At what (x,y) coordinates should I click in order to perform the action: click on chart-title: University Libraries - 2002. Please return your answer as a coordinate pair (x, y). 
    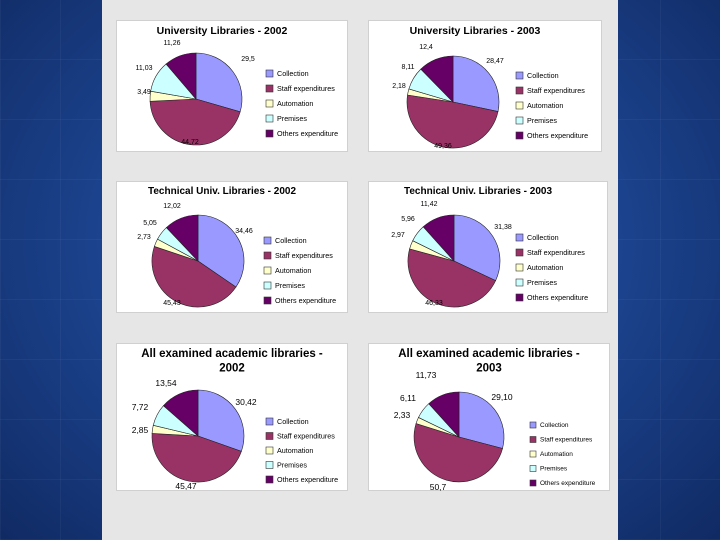
    Looking at the image, I should click on (222, 31).